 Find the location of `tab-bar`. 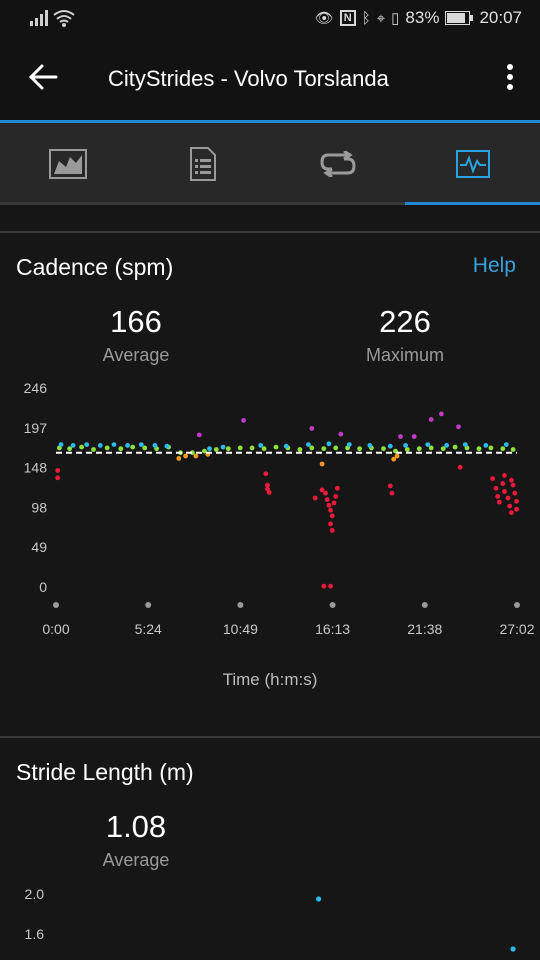

tab-bar is located at coordinates (270, 164).